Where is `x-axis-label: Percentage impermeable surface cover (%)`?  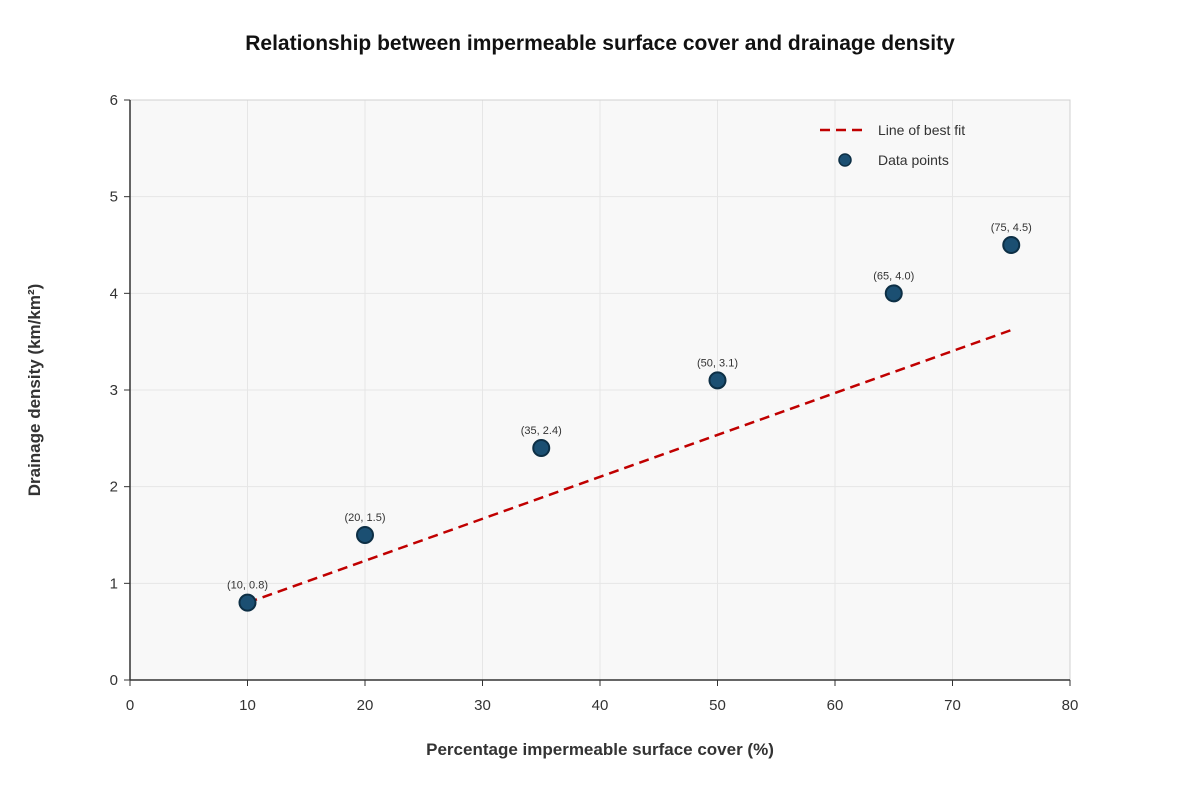 x-axis-label: Percentage impermeable surface cover (%) is located at coordinates (600, 749).